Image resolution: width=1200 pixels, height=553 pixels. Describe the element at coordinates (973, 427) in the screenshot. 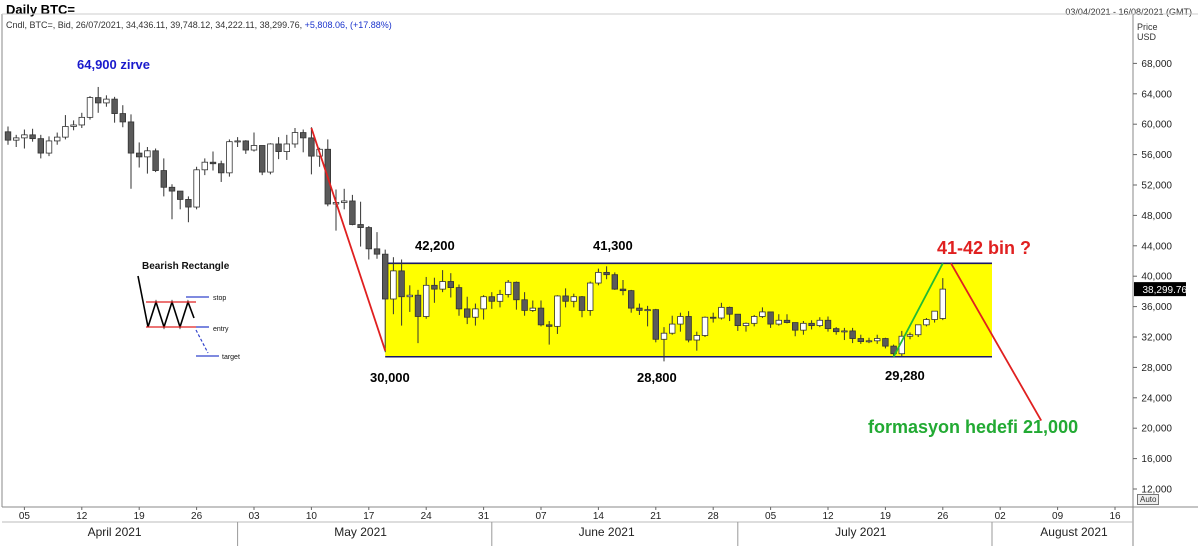

I see `target-annotation: formasyon hedefi 21,000` at that location.